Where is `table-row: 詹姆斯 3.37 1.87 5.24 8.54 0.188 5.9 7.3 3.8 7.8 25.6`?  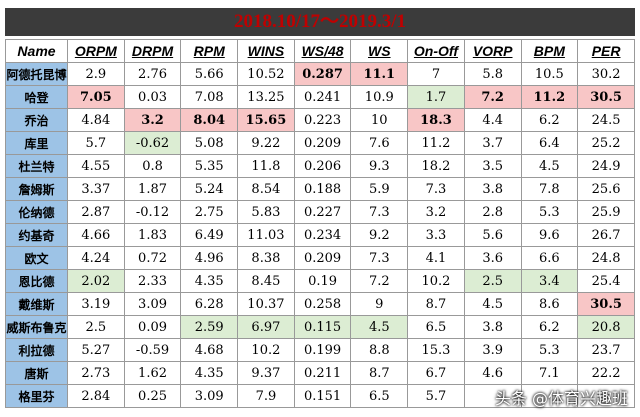 table-row: 詹姆斯 3.37 1.87 5.24 8.54 0.188 5.9 7.3 3.8 7.8 25.6 is located at coordinates (320, 189).